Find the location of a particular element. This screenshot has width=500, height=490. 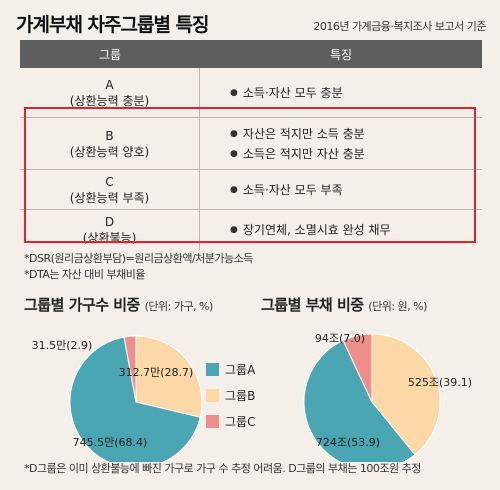

pie-slice-그룹A is located at coordinates (359, 400).